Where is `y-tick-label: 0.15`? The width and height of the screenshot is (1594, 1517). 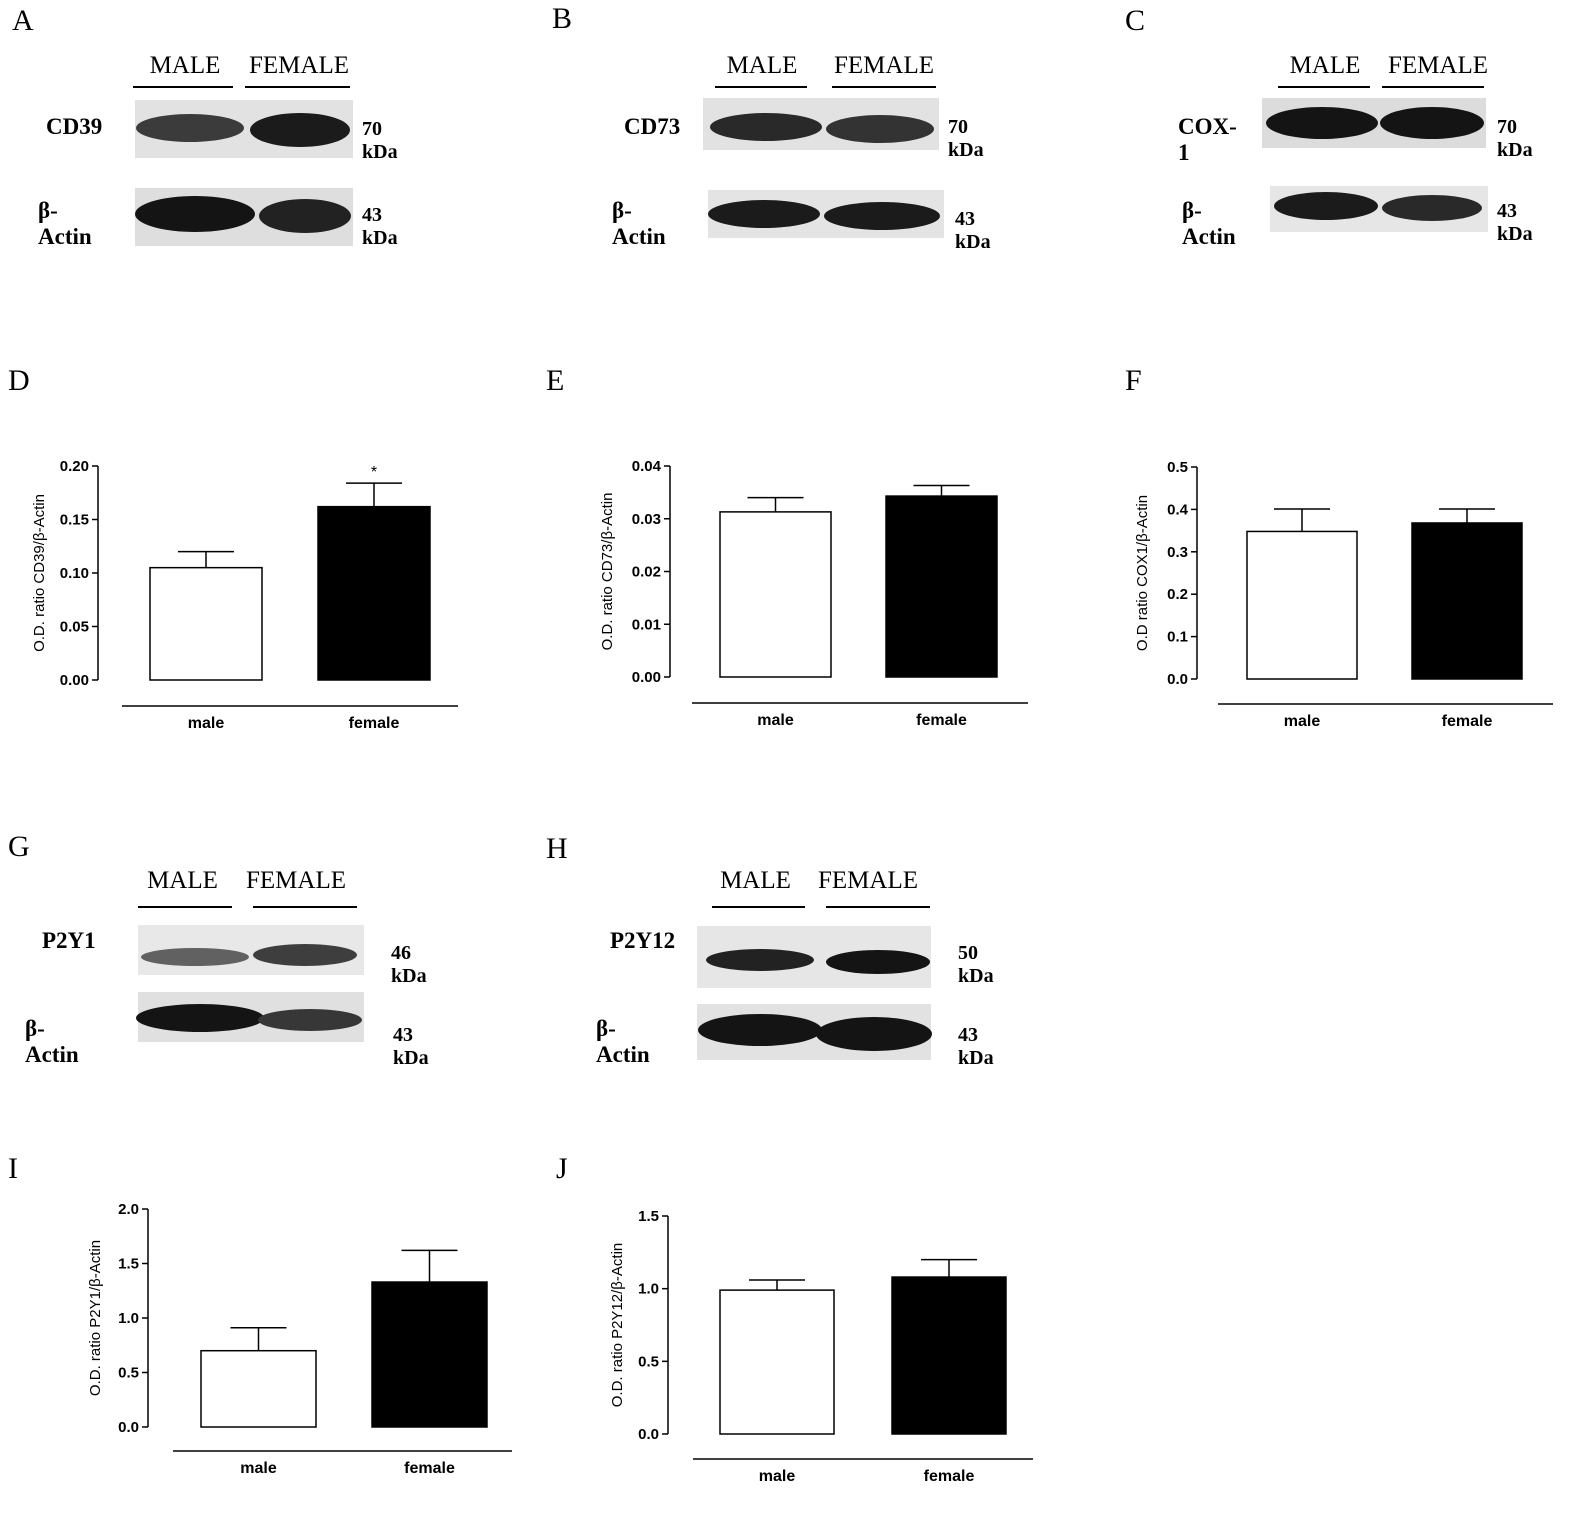 y-tick-label: 0.15 is located at coordinates (74, 520).